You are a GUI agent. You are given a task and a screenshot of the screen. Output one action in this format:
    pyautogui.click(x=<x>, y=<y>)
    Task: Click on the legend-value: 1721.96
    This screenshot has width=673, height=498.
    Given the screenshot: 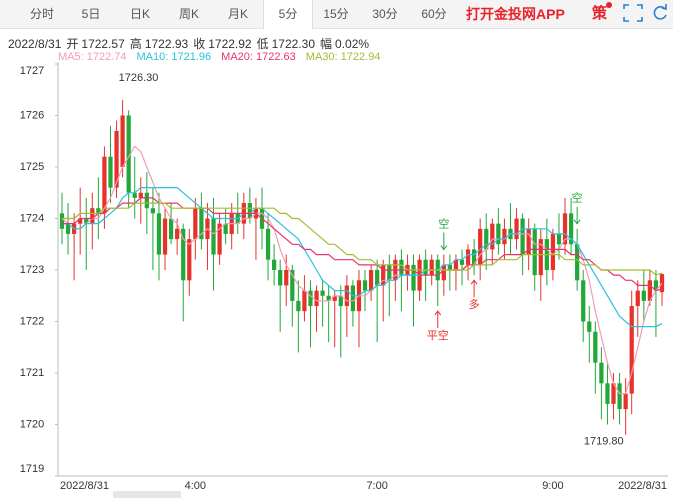 What is the action you would take?
    pyautogui.click(x=191, y=57)
    